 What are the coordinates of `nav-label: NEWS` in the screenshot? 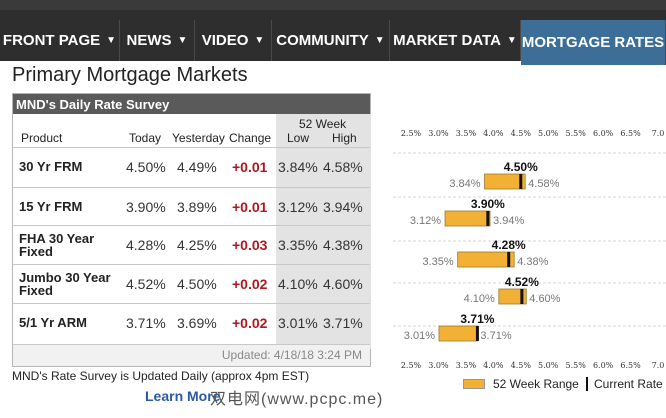 It's located at (149, 40).